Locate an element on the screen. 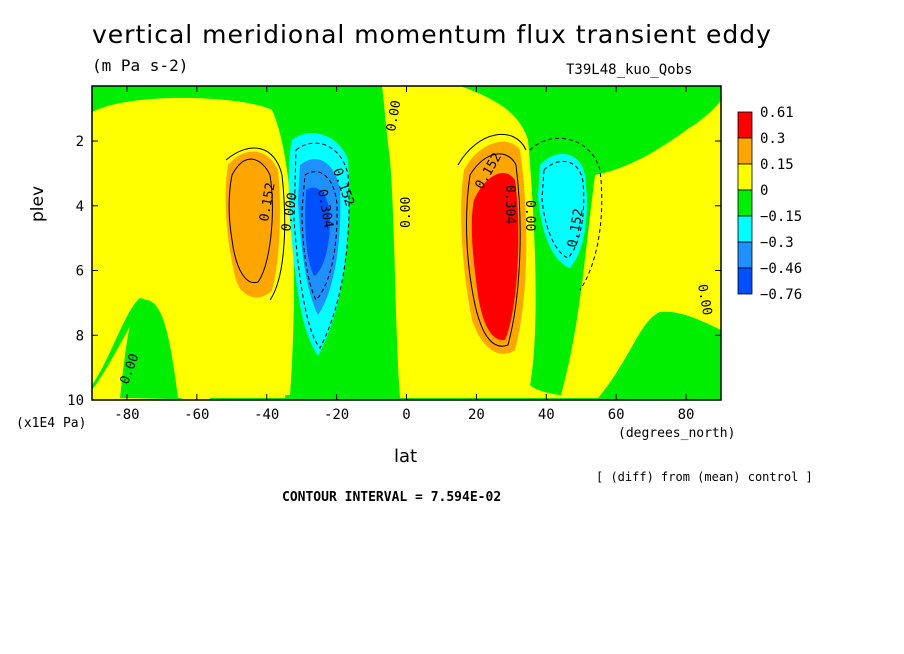 This screenshot has height=654, width=904. x-tick-label: 60 is located at coordinates (616, 415).